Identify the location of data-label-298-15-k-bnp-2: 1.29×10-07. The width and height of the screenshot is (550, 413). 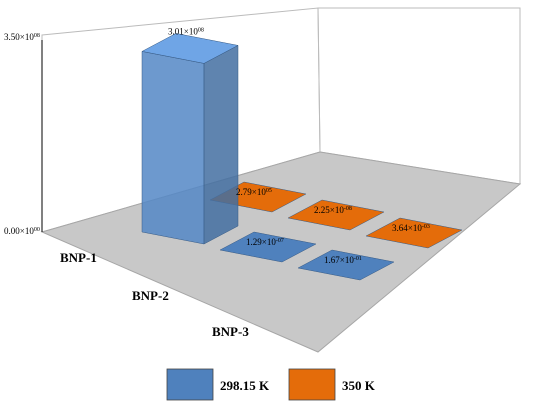
(265, 242).